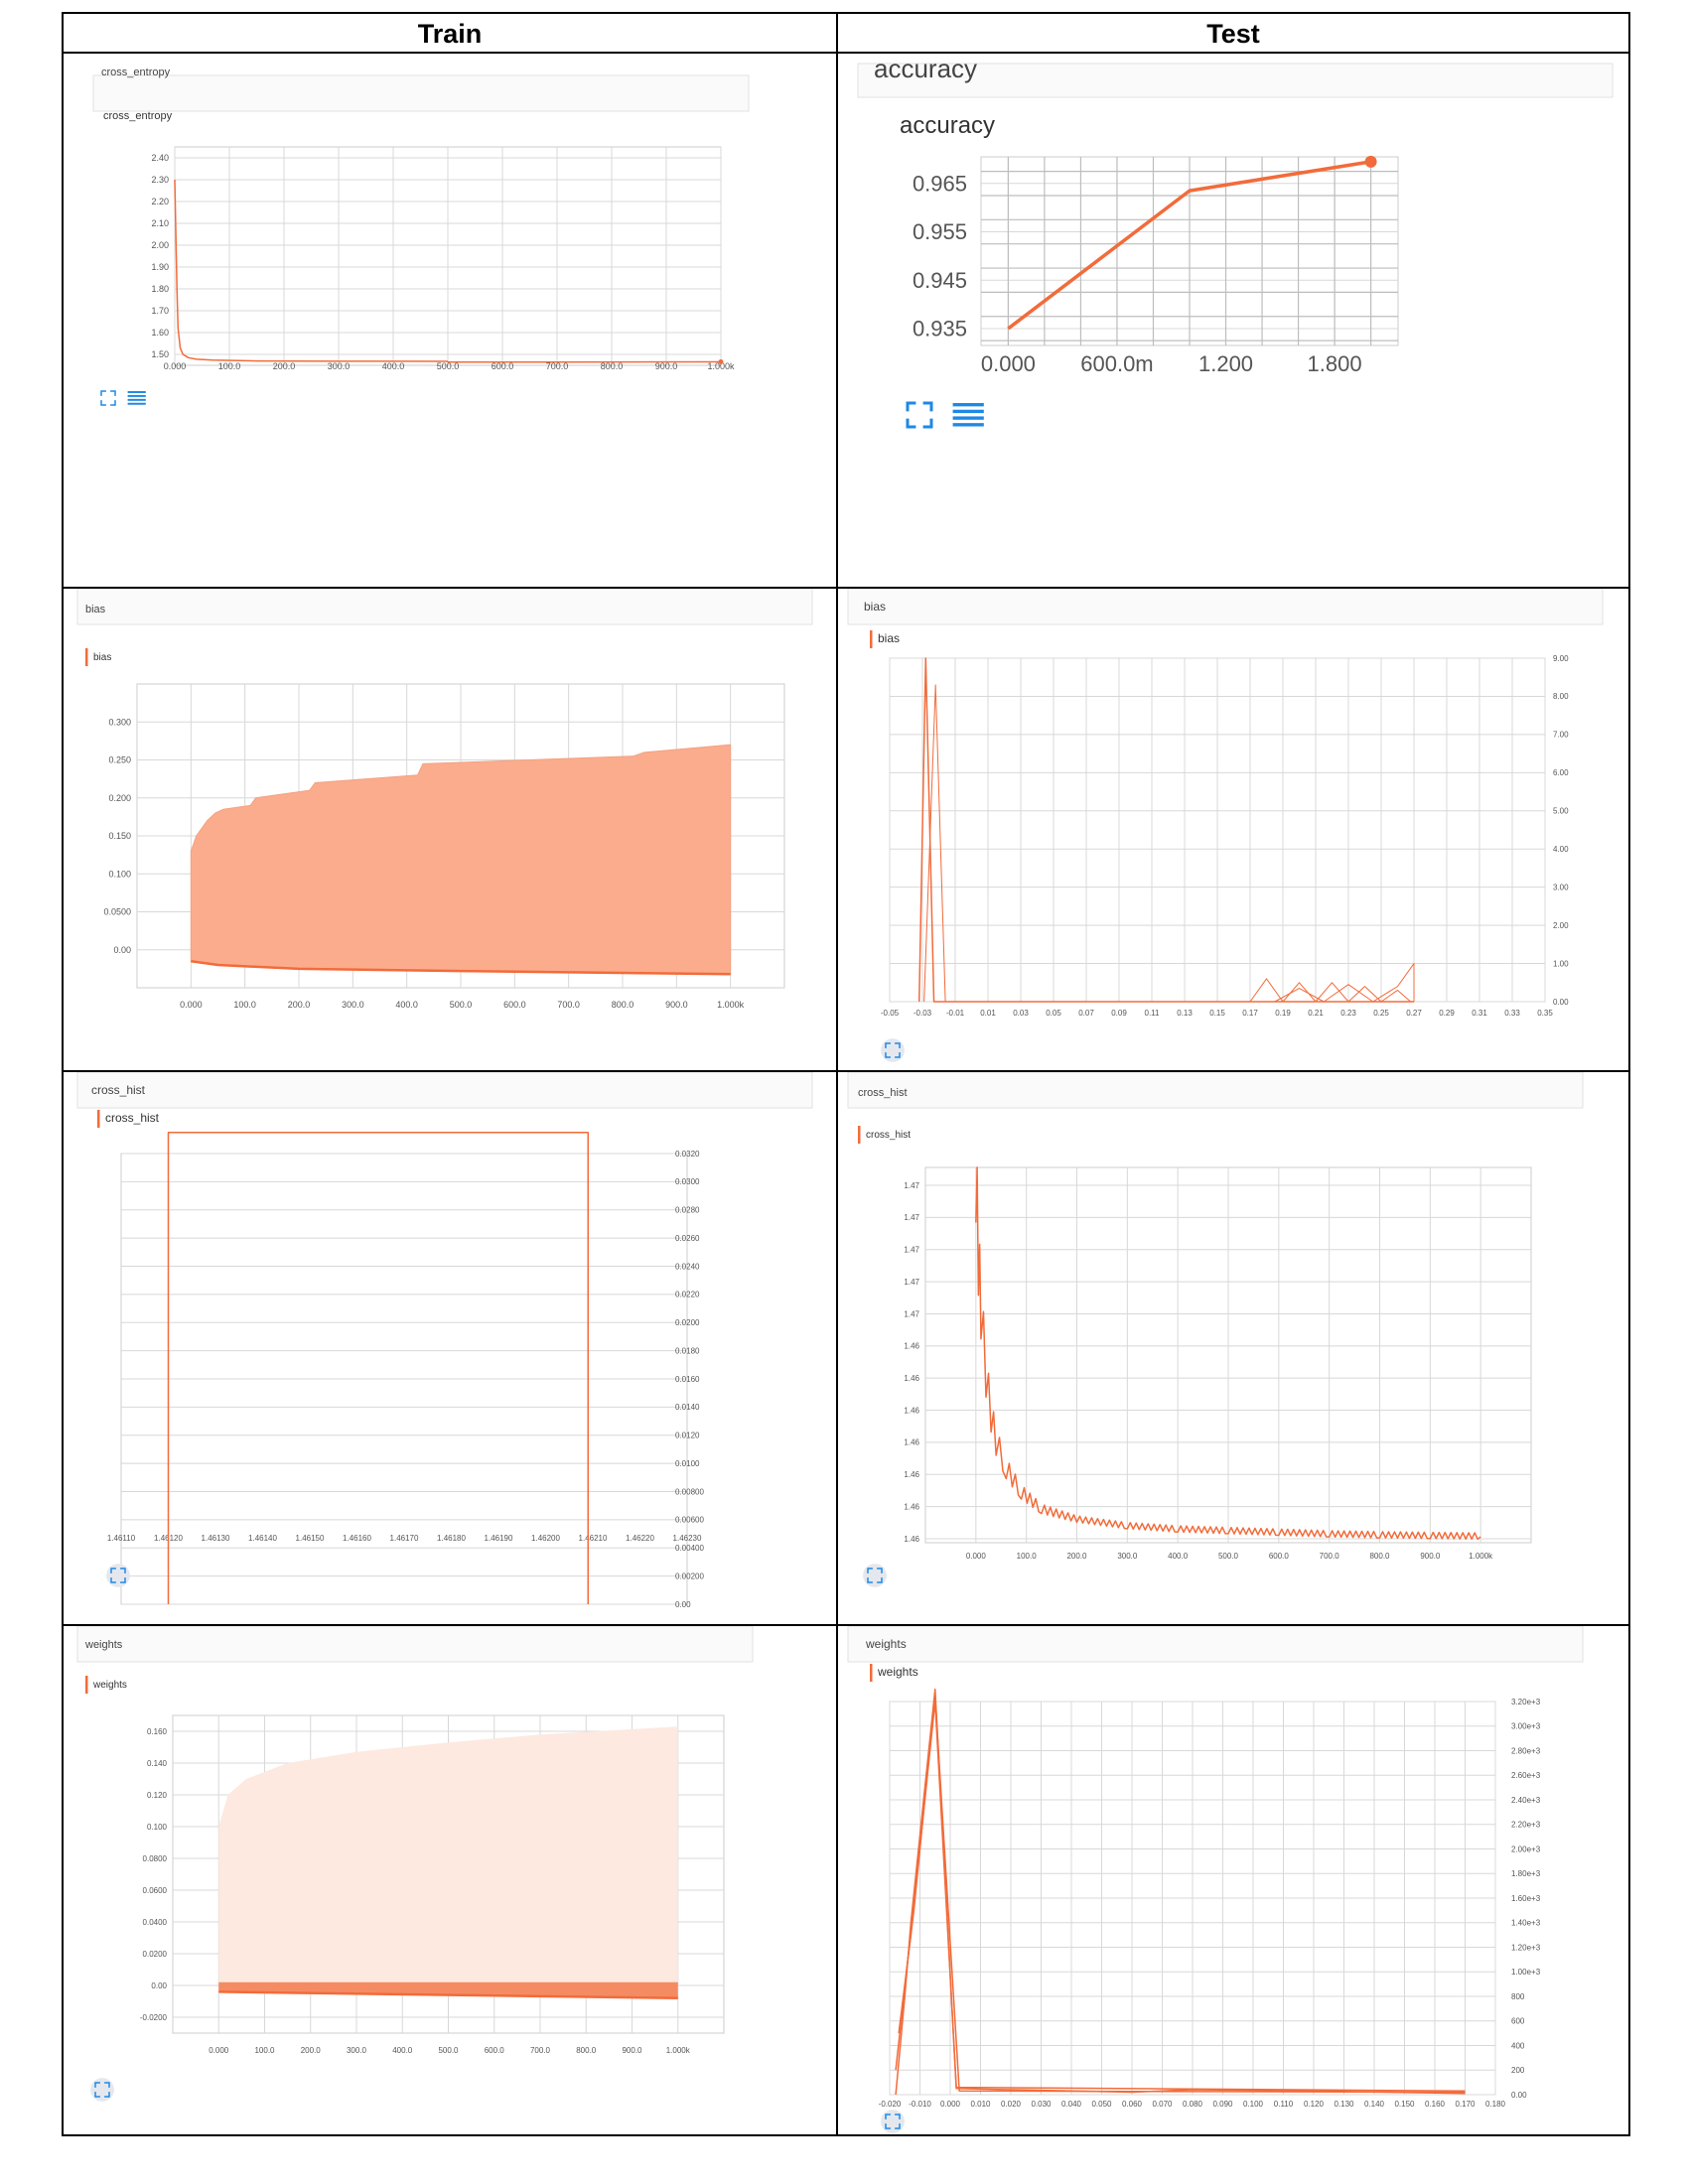  Describe the element at coordinates (1526, 1702) in the screenshot. I see `y-tick-label: 3.20e+3` at that location.